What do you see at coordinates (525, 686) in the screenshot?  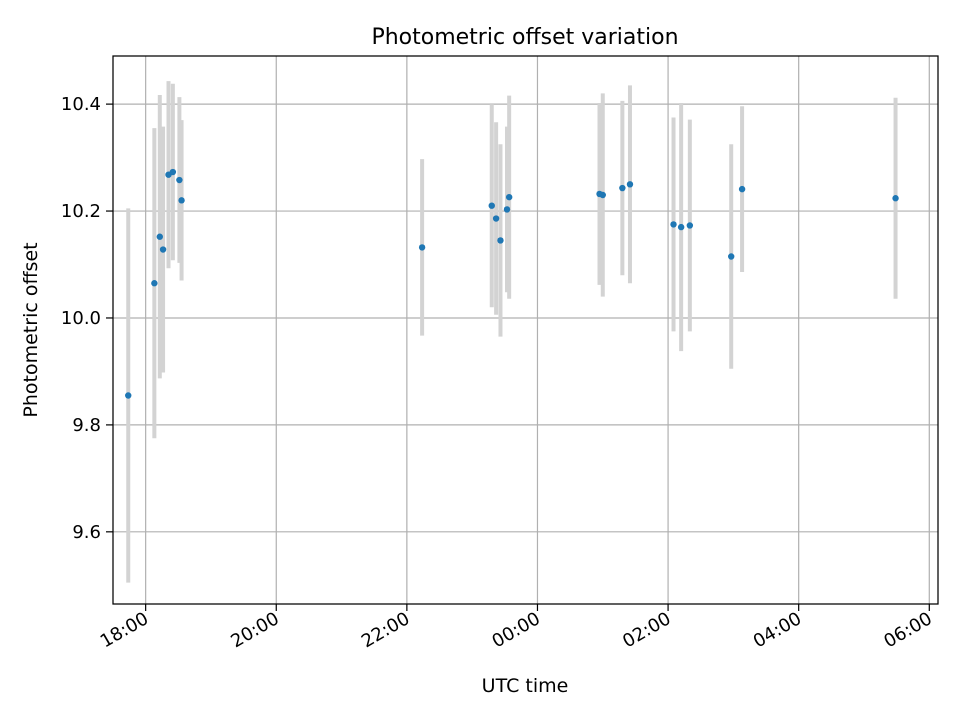 I see `x-axis-label: UTC time` at bounding box center [525, 686].